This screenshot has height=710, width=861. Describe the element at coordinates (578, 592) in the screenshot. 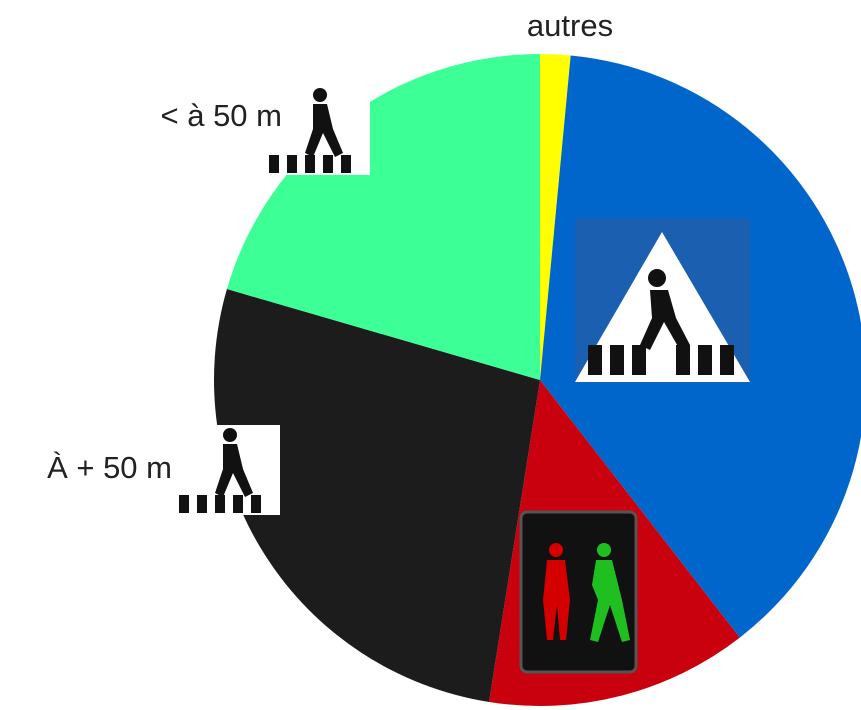

I see `pedestrian-light-icon` at that location.